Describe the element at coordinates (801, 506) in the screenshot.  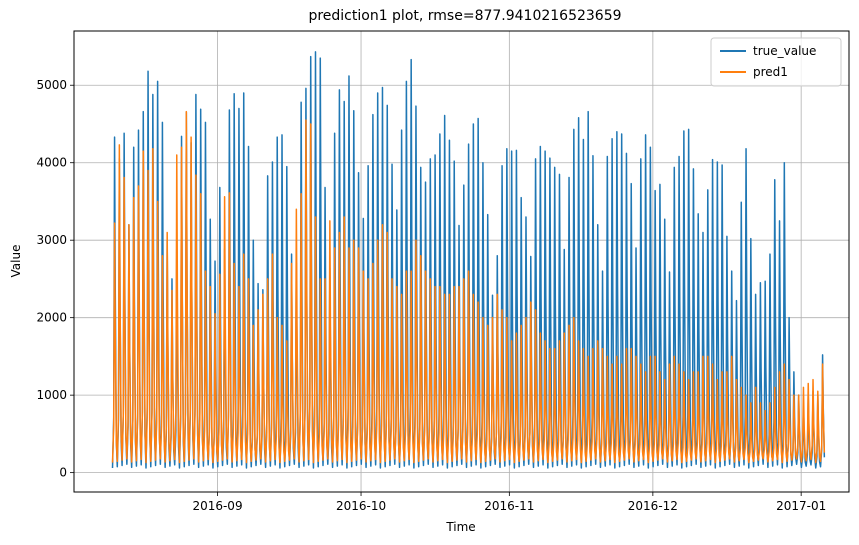
I see `x-tick-label: 2017-01` at that location.